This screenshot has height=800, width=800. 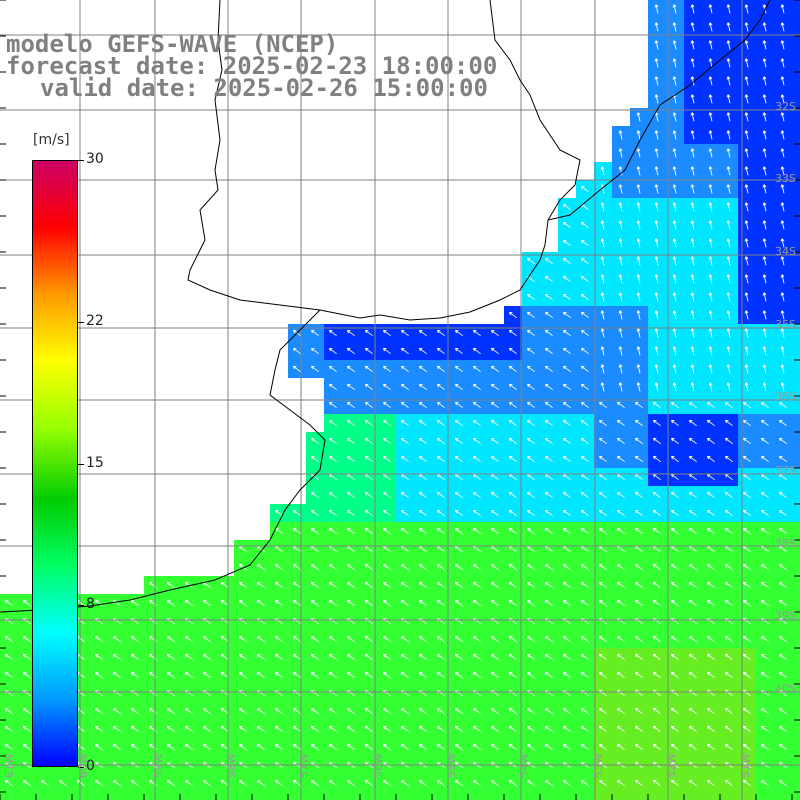 I want to click on latitude-label: 37S, so click(x=785, y=470).